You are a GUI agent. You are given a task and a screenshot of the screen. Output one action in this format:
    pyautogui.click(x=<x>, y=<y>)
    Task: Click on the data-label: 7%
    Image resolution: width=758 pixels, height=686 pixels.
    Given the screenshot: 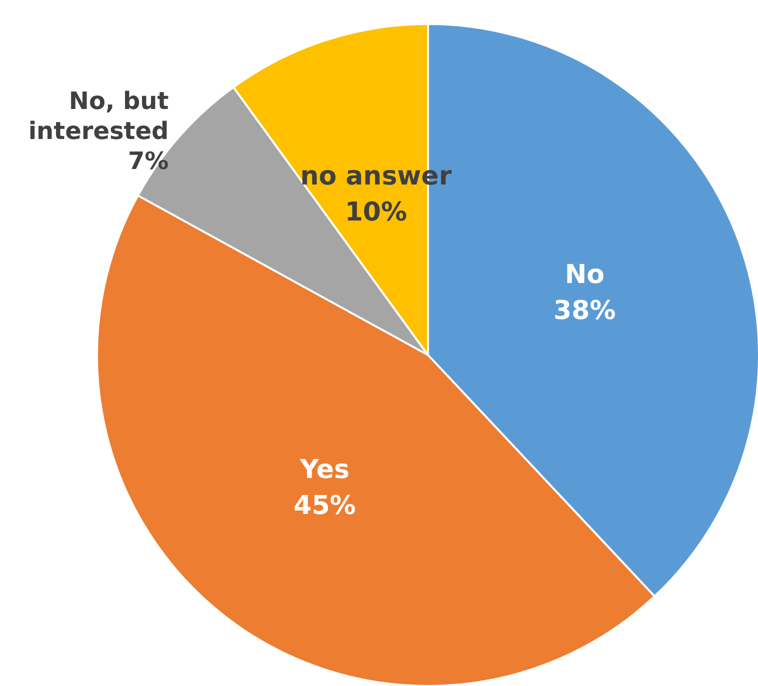 What is the action you would take?
    pyautogui.click(x=148, y=160)
    